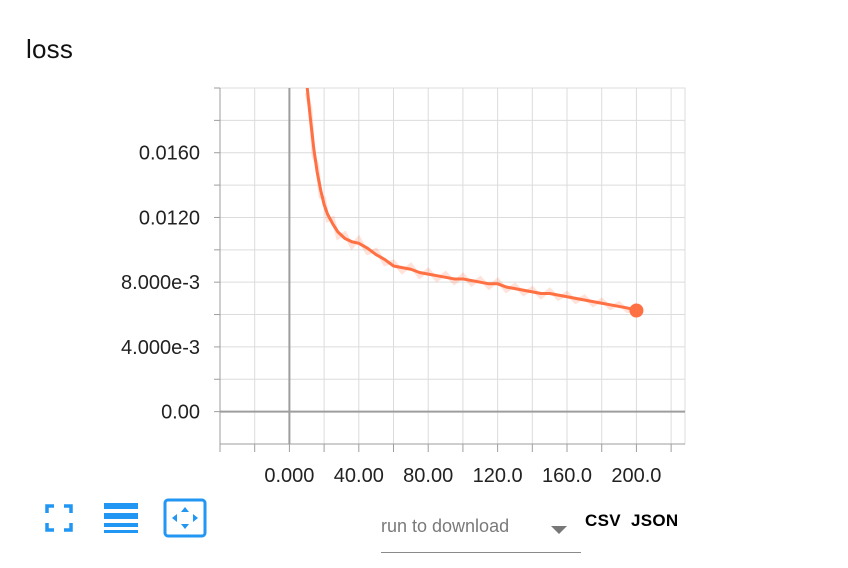 This screenshot has height=568, width=848. I want to click on fullscreen-button, so click(59, 518).